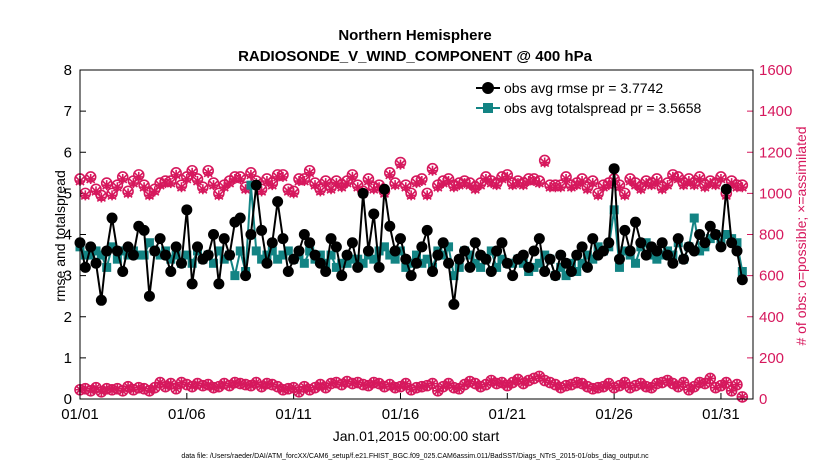 Image resolution: width=830 pixels, height=470 pixels. What do you see at coordinates (801, 235) in the screenshot?
I see `y-axis-label-right: # of obs: o=possible; ×=assimilated` at bounding box center [801, 235].